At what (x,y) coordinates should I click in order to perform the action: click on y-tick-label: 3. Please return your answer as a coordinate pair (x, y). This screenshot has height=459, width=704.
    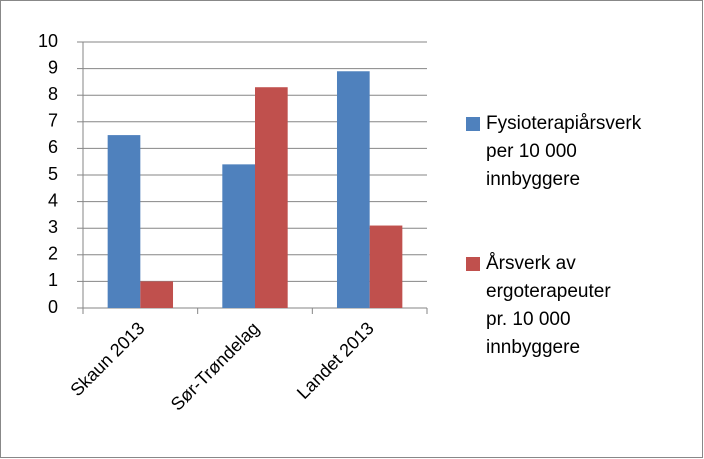
    Looking at the image, I should click on (53, 227).